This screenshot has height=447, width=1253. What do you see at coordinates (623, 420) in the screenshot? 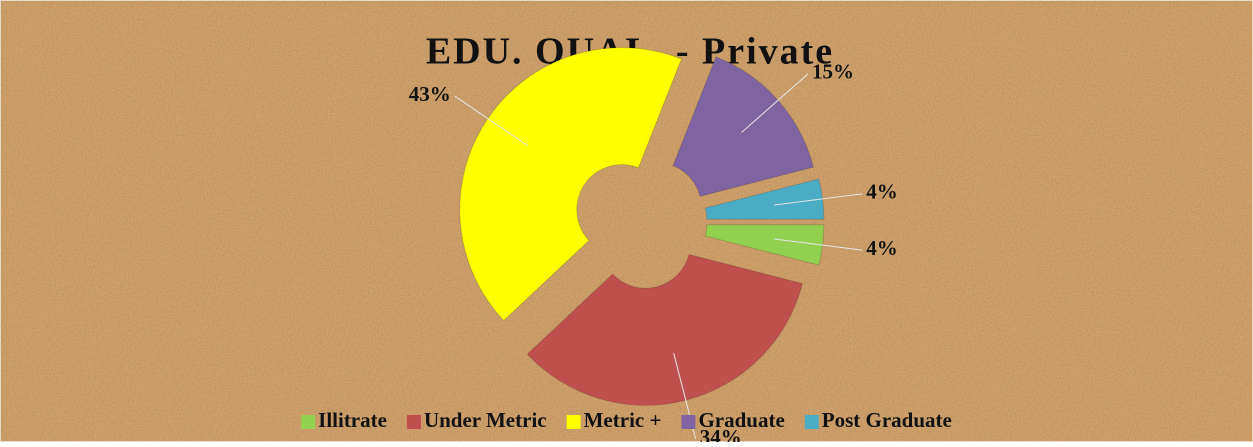
I see `legend-label: Metric +` at bounding box center [623, 420].